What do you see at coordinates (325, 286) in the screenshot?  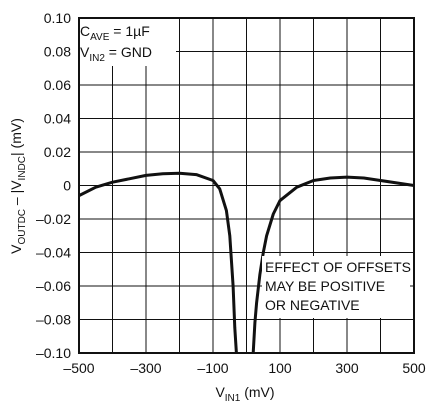 I see `annotation-line-2: MAY BE POSITIVE` at bounding box center [325, 286].